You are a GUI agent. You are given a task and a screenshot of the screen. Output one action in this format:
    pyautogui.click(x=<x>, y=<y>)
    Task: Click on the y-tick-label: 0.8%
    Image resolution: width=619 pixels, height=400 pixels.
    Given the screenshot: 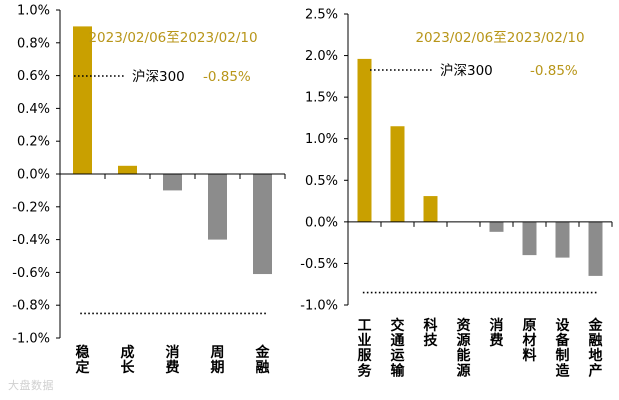 What is the action you would take?
    pyautogui.click(x=33, y=43)
    